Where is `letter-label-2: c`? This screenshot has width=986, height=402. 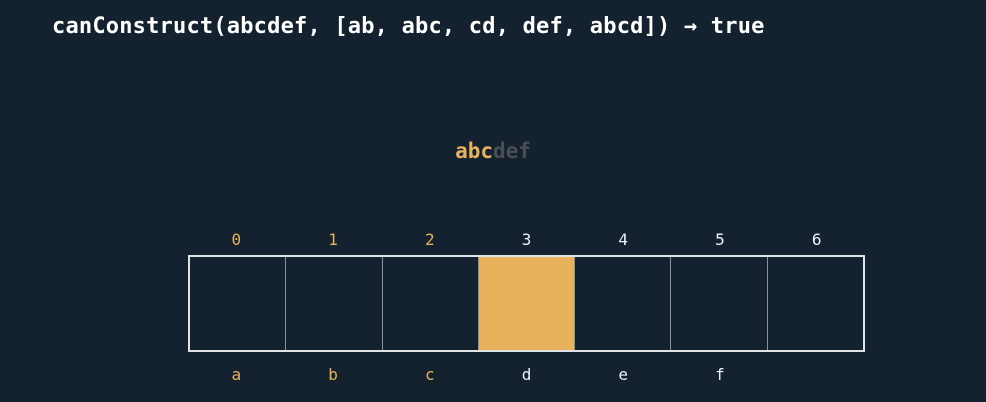 letter-label-2: c is located at coordinates (429, 374).